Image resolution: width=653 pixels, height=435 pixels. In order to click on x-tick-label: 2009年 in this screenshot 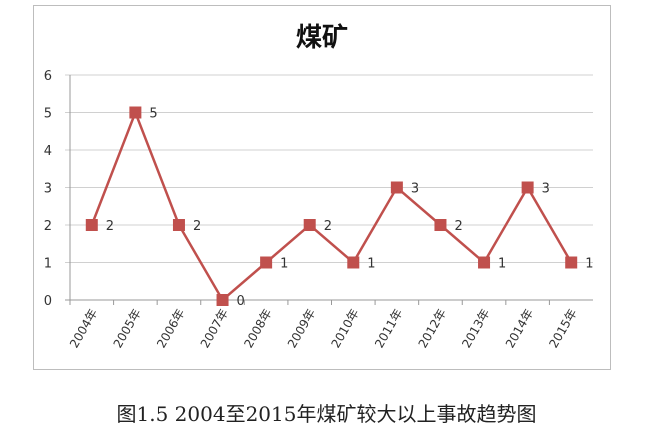, I will do `click(301, 329)`.